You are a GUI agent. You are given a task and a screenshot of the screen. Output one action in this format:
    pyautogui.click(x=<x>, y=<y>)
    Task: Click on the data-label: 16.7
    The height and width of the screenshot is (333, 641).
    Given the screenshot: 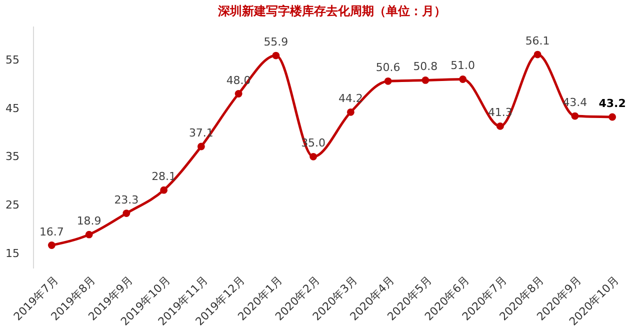 What is the action you would take?
    pyautogui.click(x=51, y=231)
    